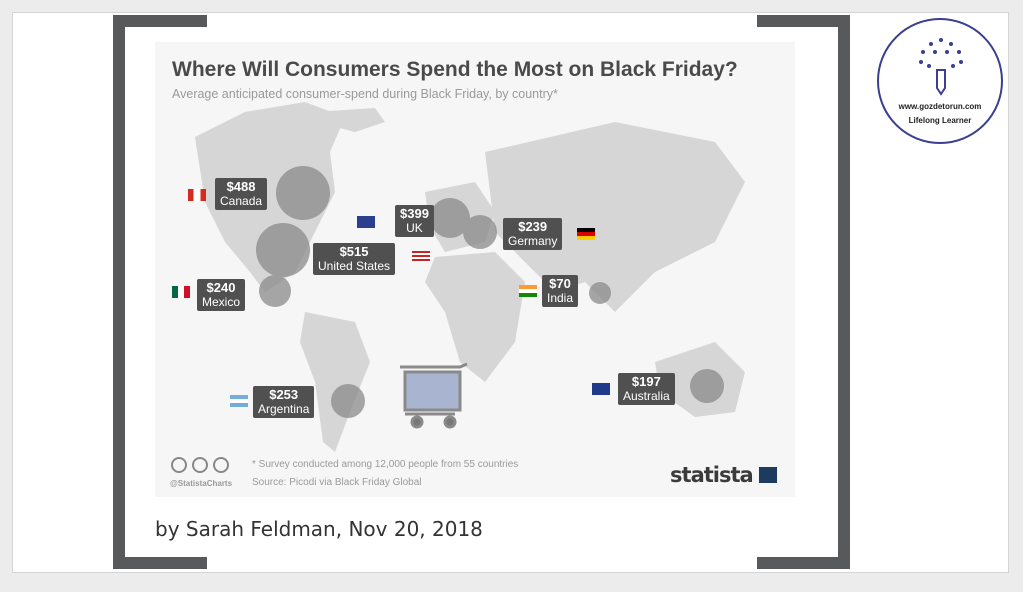  I want to click on label-mexico: $240 Mexico, so click(221, 295).